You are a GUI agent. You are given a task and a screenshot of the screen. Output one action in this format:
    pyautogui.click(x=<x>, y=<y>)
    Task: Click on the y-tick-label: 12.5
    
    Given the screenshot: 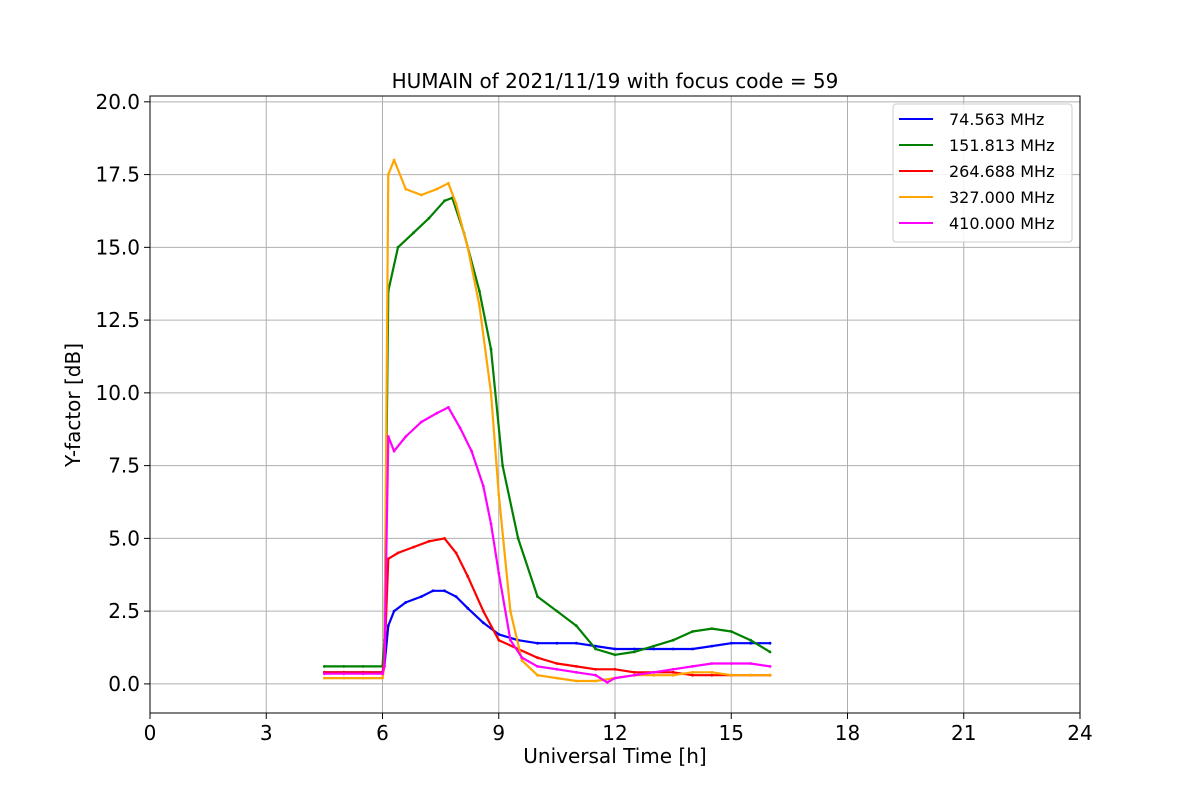 What is the action you would take?
    pyautogui.click(x=117, y=320)
    